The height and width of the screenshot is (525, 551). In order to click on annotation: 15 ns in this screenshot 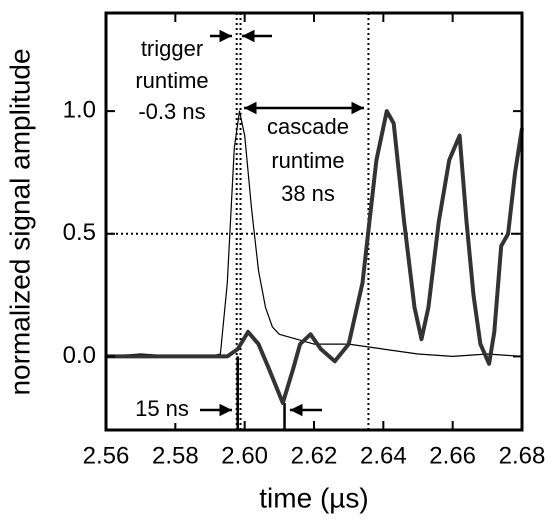, I will do `click(162, 408)`.